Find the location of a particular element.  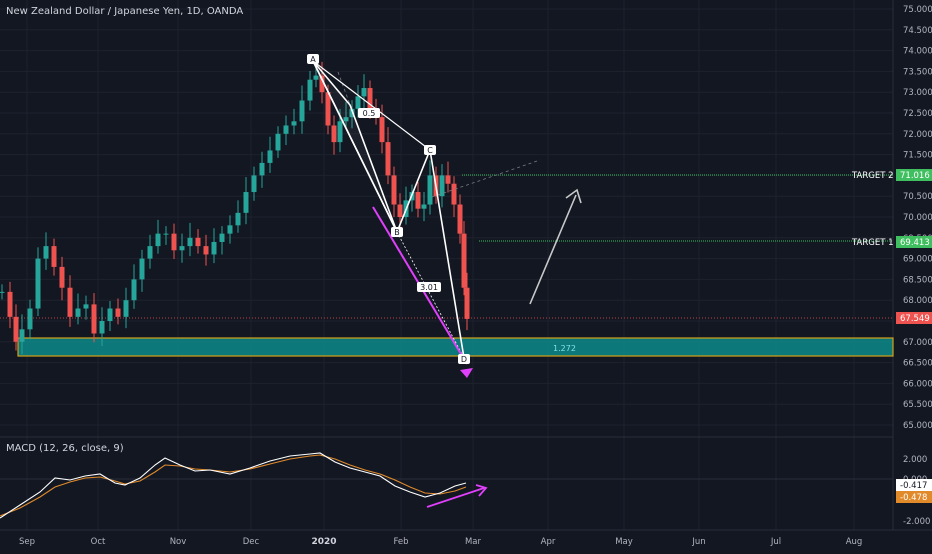

point-d-badge: D is located at coordinates (464, 359).